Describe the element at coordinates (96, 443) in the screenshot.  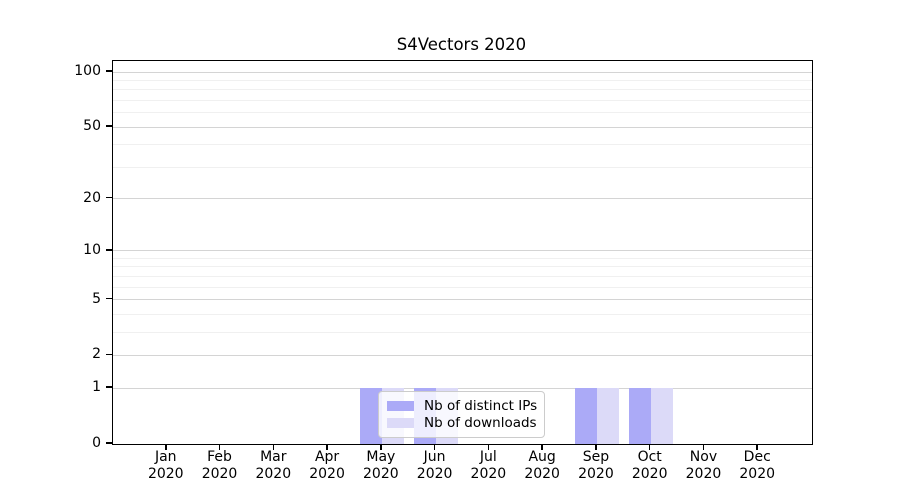
I see `y-tick-label: 0` at that location.